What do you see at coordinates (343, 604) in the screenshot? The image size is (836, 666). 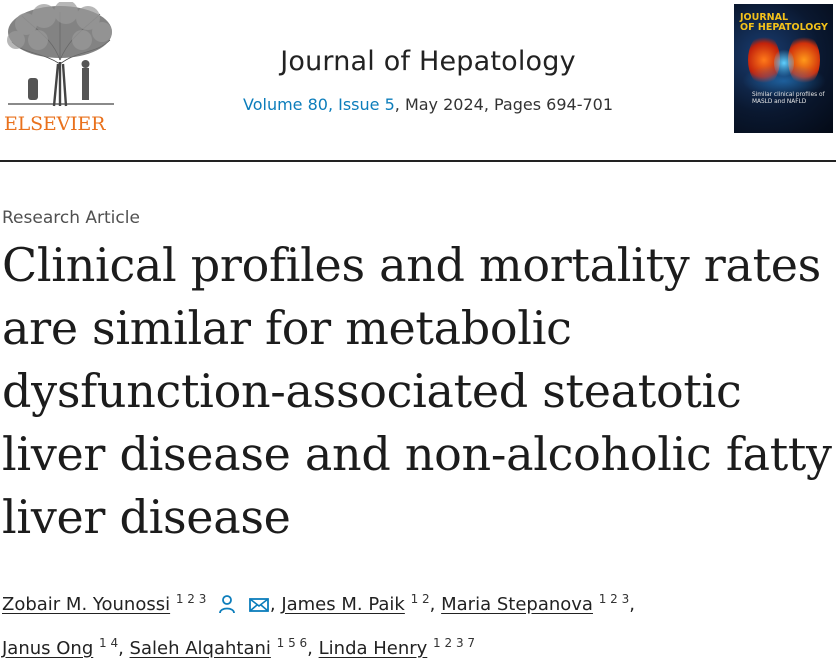 I see `author-link: James M. Paik` at bounding box center [343, 604].